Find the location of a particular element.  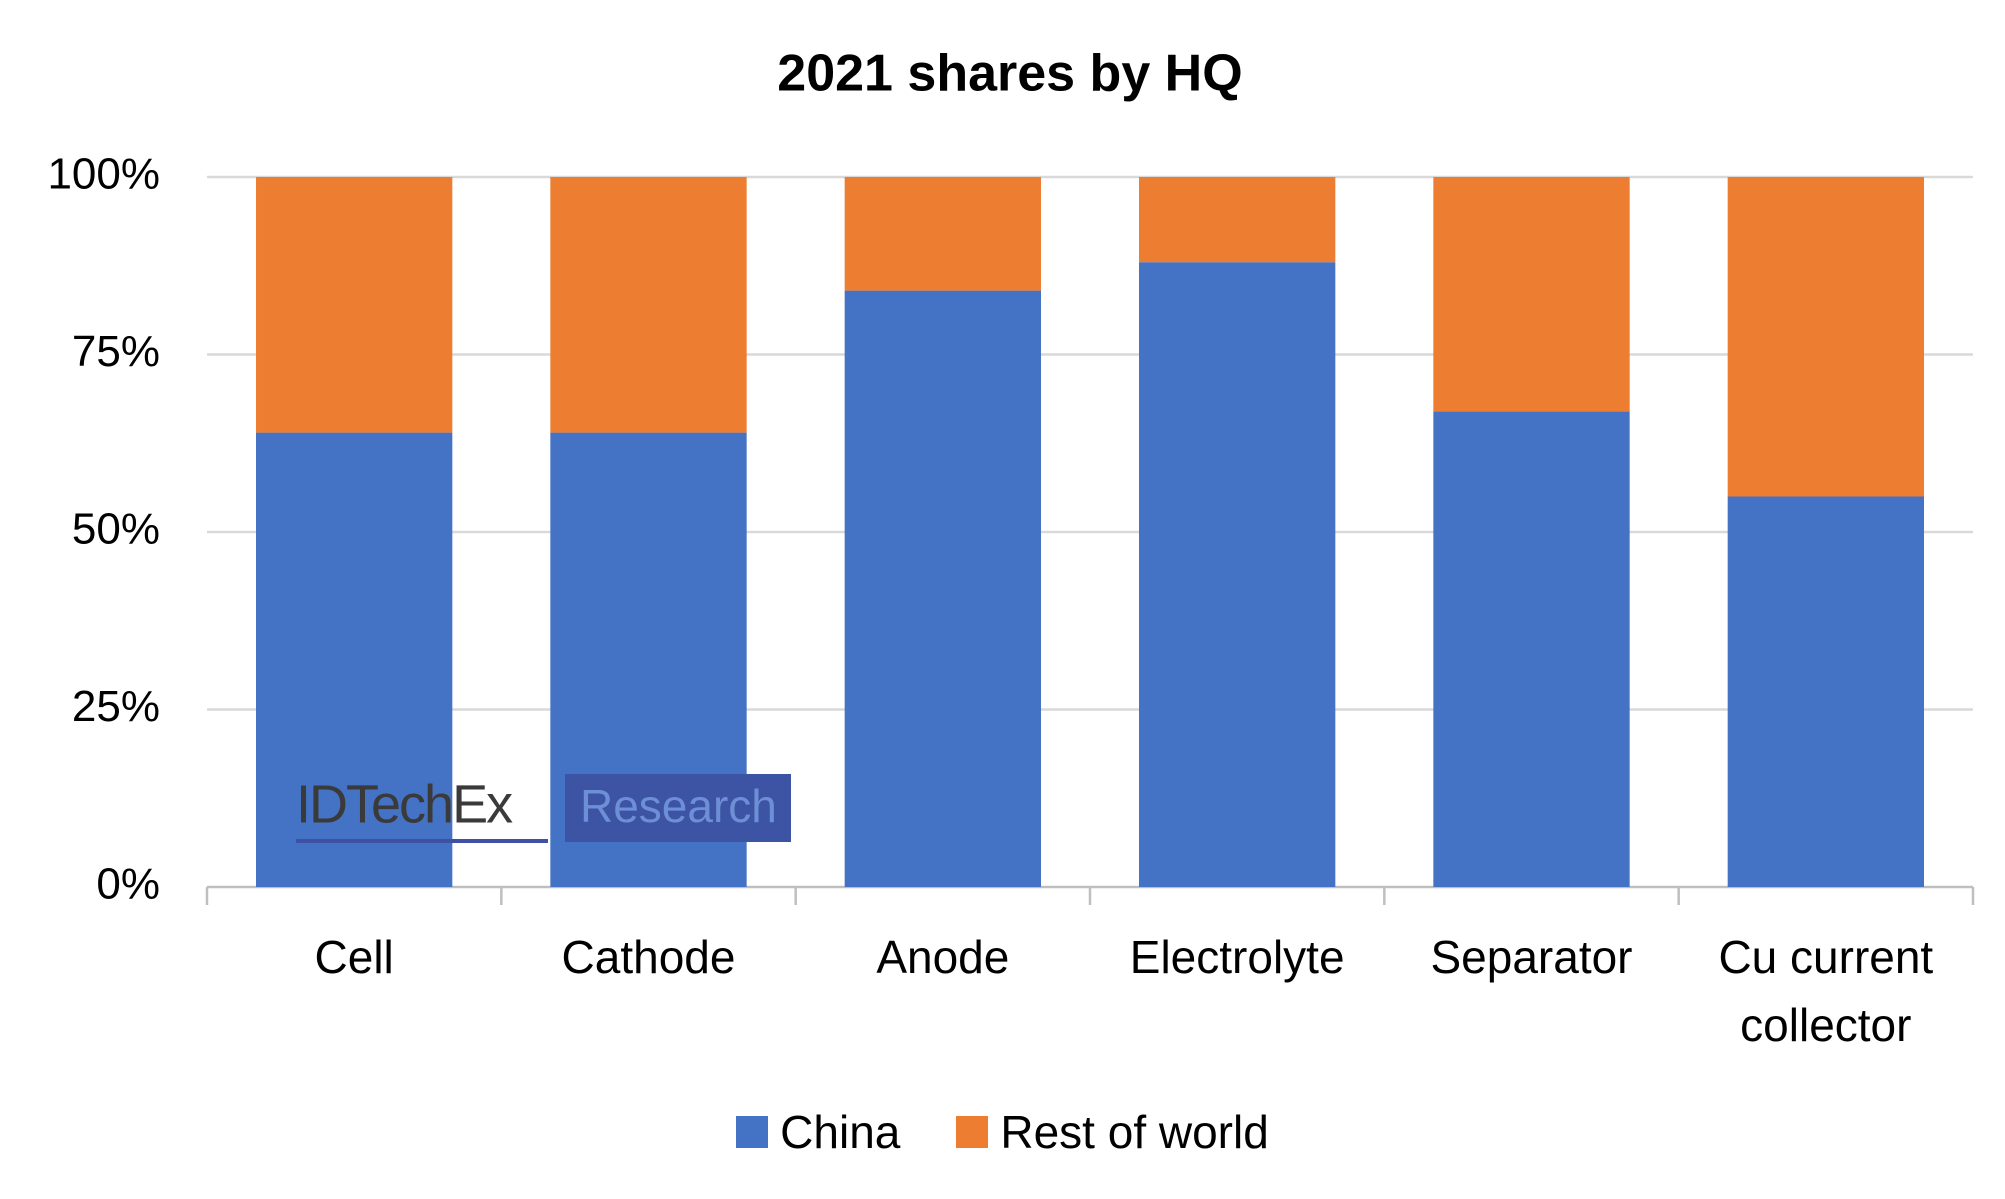

x-tick-label: Cu current collector is located at coordinates (1826, 991).